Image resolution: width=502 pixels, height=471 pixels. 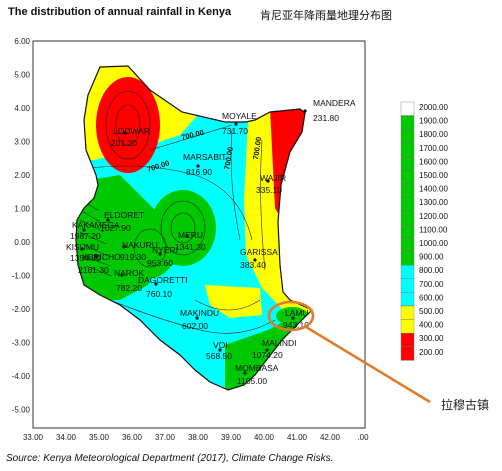 I want to click on legend-label: 1100.00, so click(x=433, y=229).